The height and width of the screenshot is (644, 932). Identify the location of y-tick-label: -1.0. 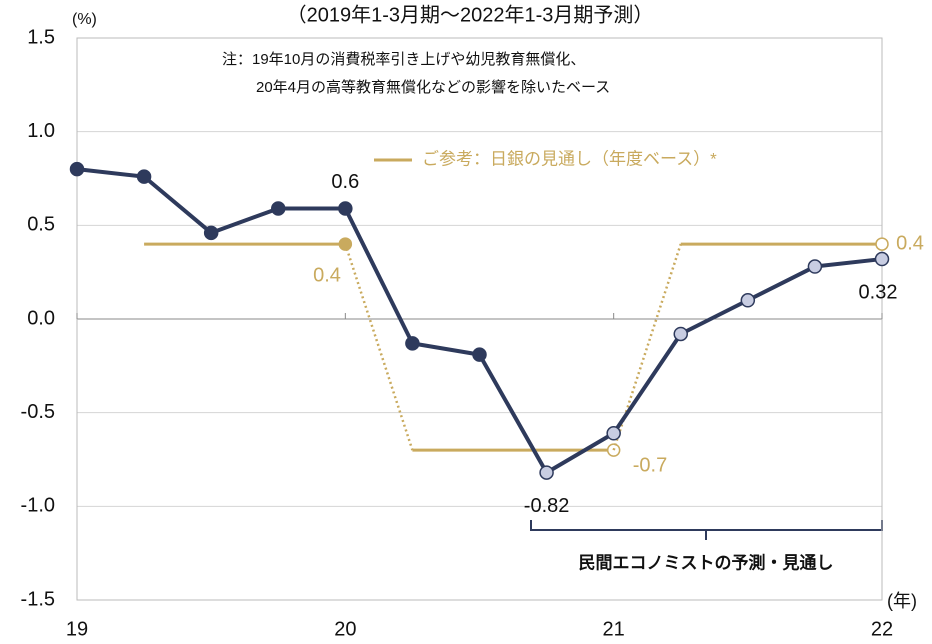
(38, 506).